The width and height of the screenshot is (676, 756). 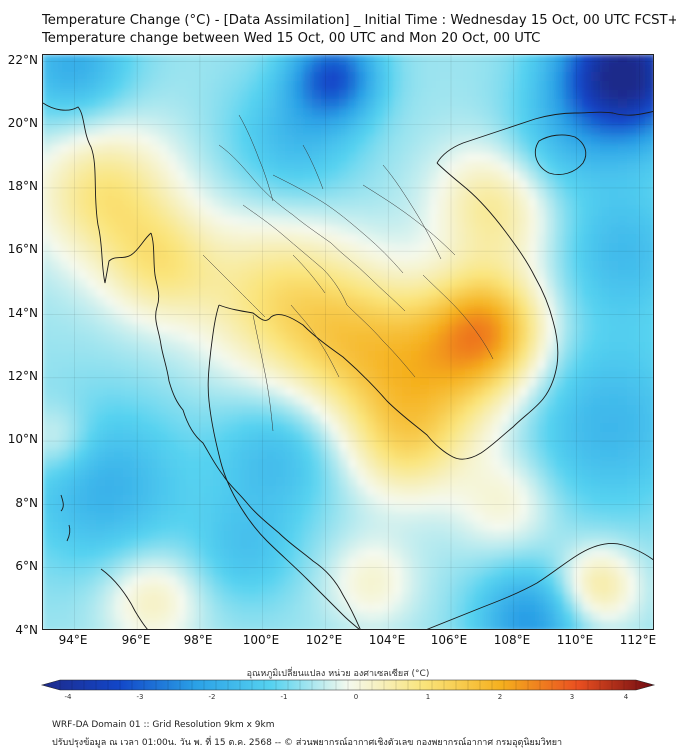 I want to click on lat-tick-label: 22°N, so click(x=22, y=60).